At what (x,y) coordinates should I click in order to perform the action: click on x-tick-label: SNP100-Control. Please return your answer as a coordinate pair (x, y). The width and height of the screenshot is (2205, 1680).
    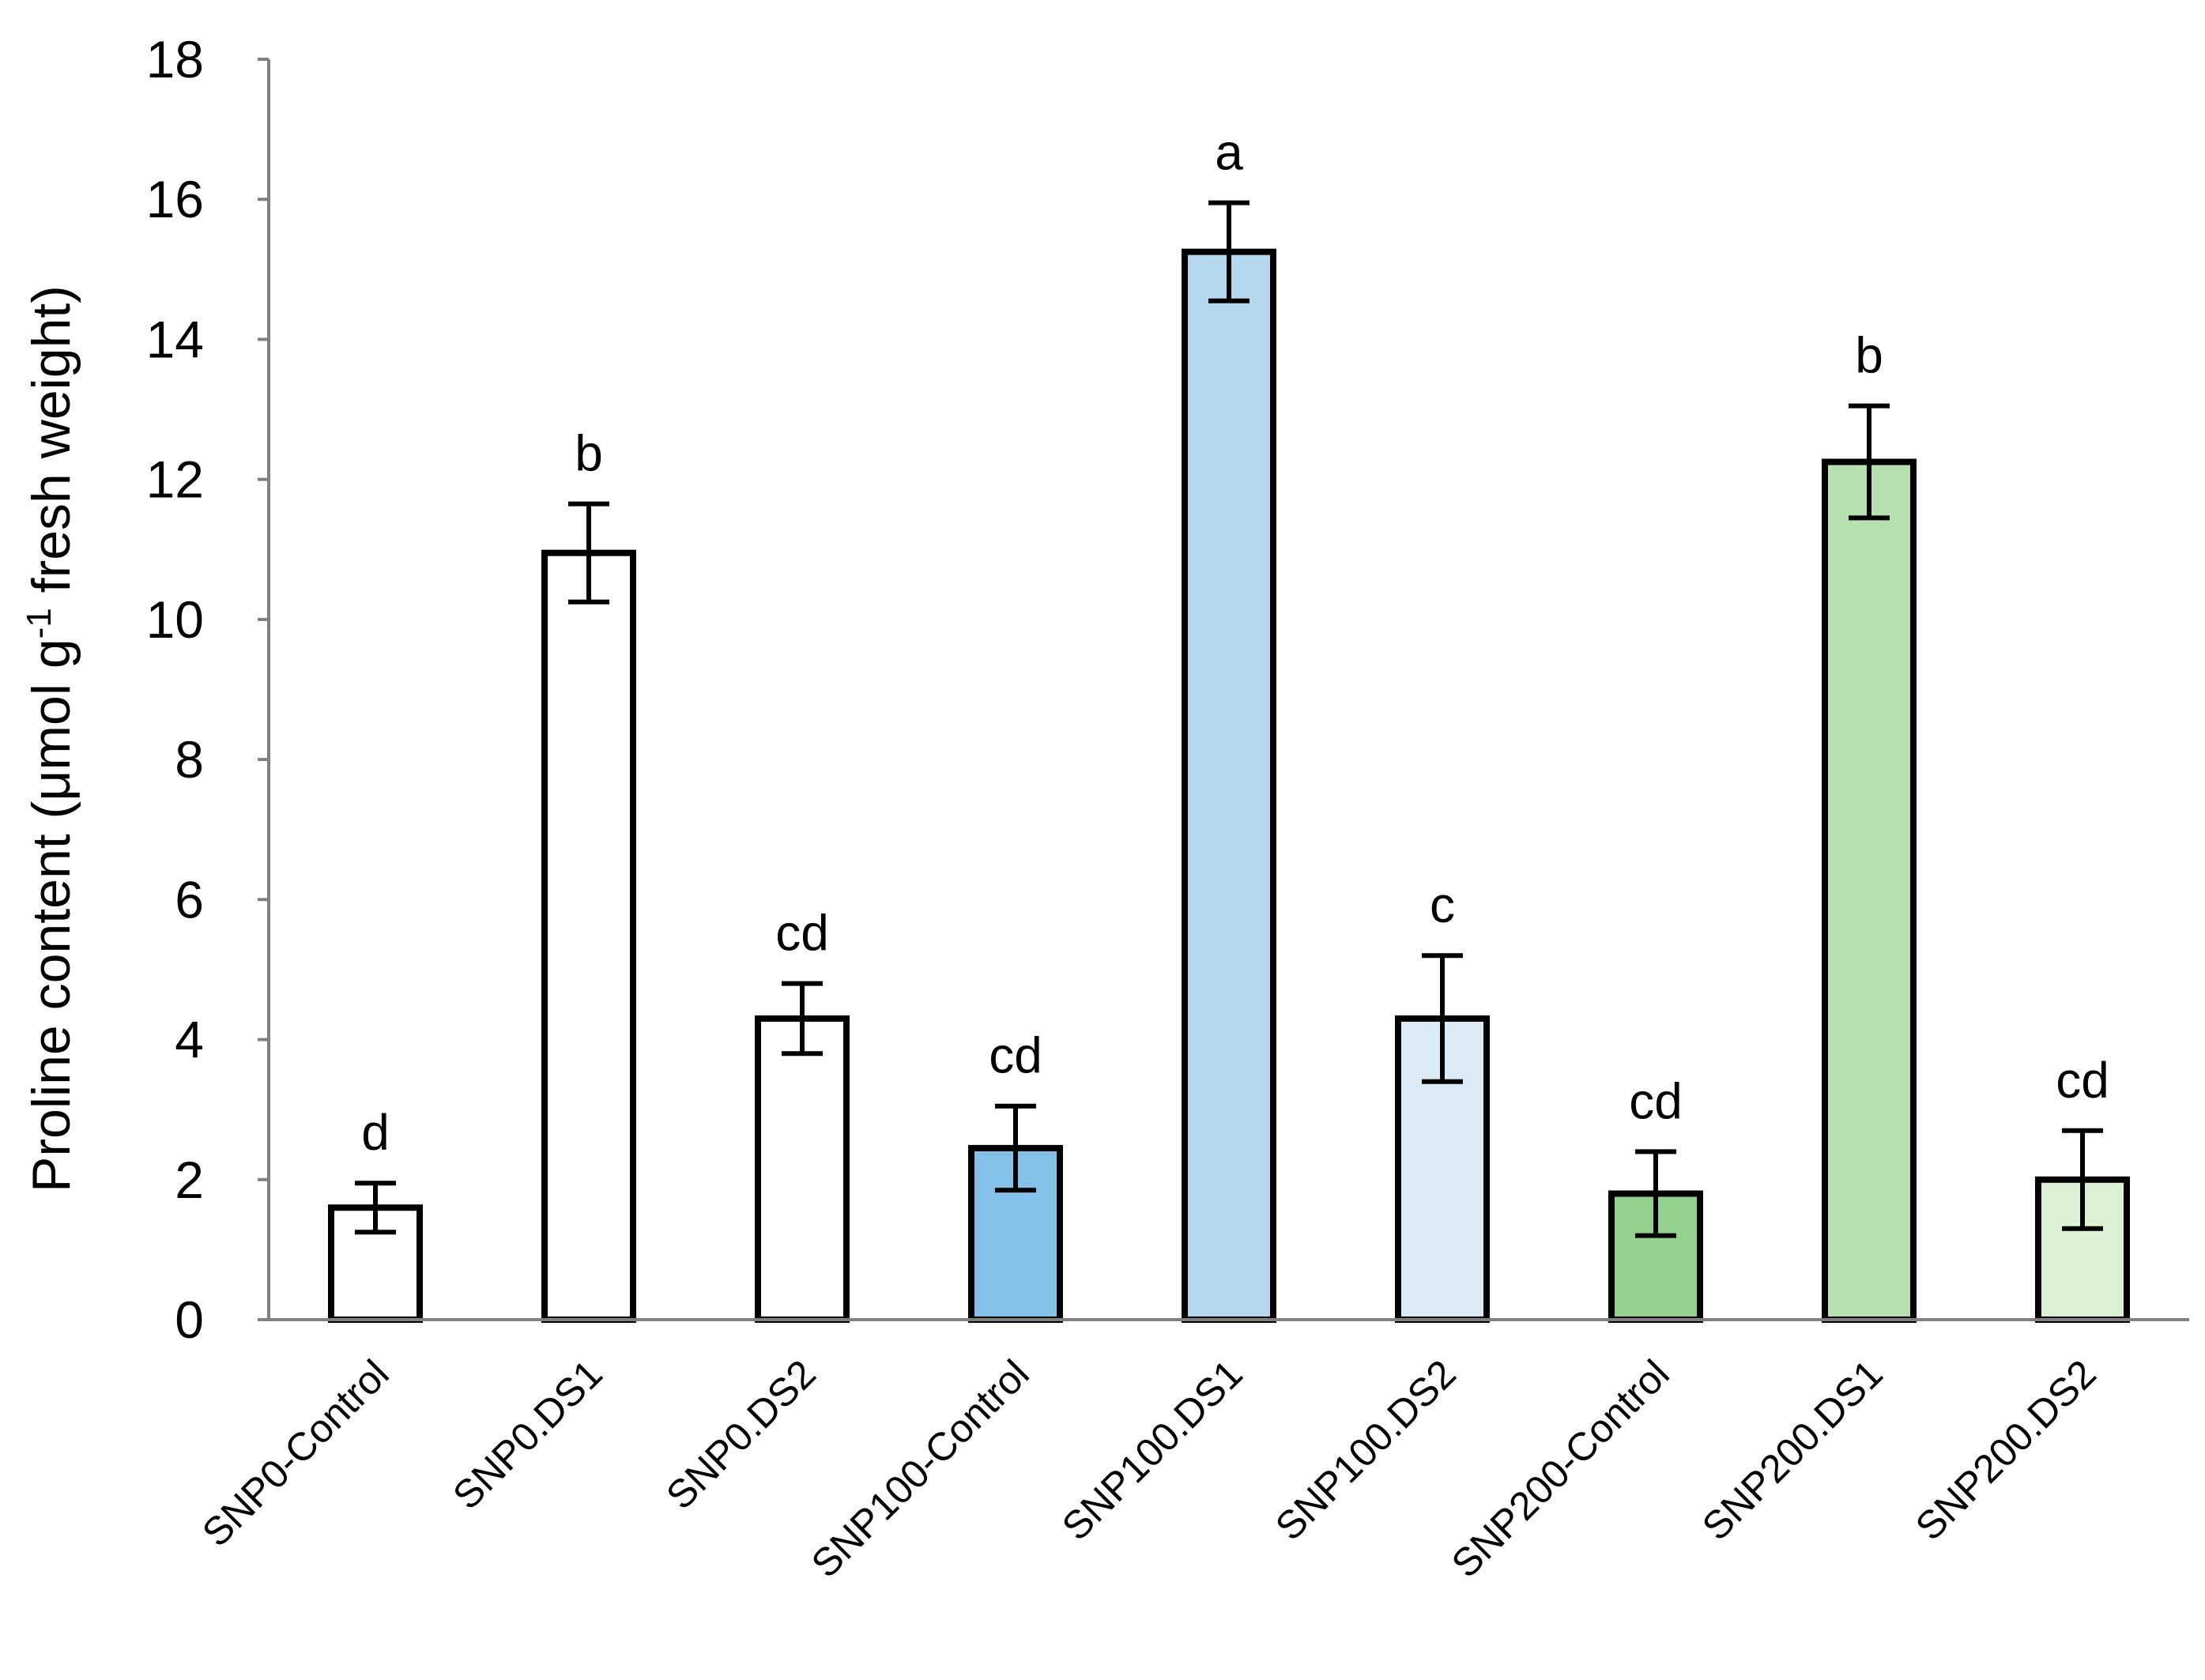
    Looking at the image, I should click on (920, 1468).